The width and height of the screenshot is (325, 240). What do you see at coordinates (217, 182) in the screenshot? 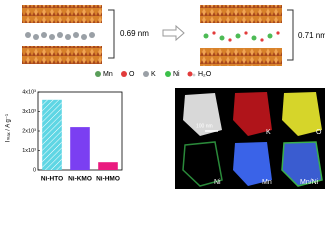
I see `panel-label: Ni` at bounding box center [217, 182].